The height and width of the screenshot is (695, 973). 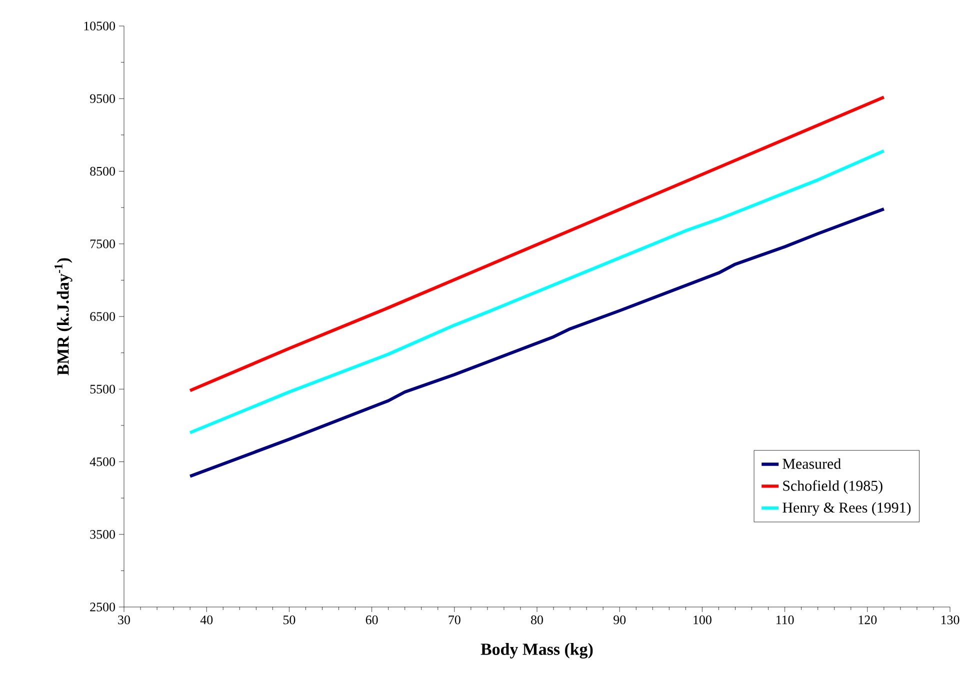 I want to click on x-tick-label: 110, so click(x=785, y=620).